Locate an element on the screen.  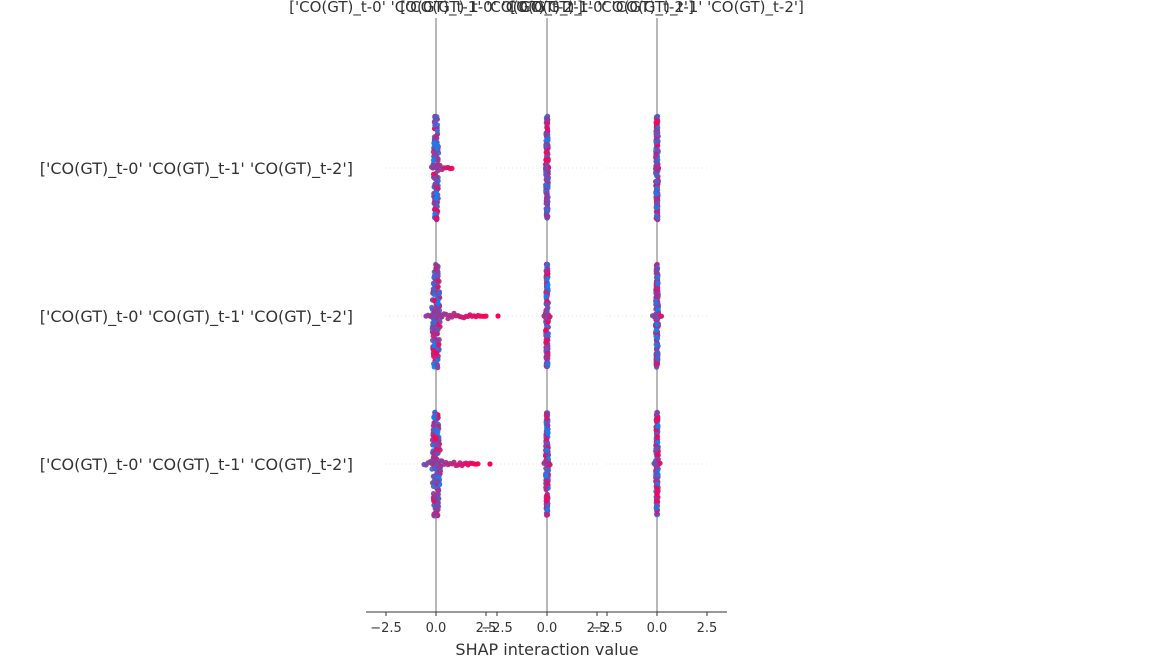
row-label-2: ['CO(GT)_t-0' 'CO(GT)_t-1' 'CO(GT)_t-2'] is located at coordinates (196, 317).